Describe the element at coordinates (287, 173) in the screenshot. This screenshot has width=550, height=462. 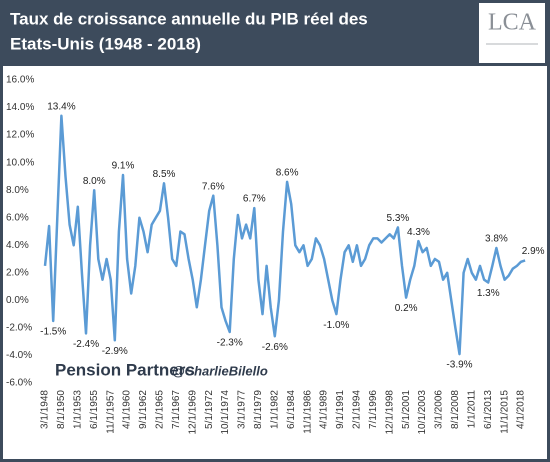
I see `data-label: 8.6%` at that location.